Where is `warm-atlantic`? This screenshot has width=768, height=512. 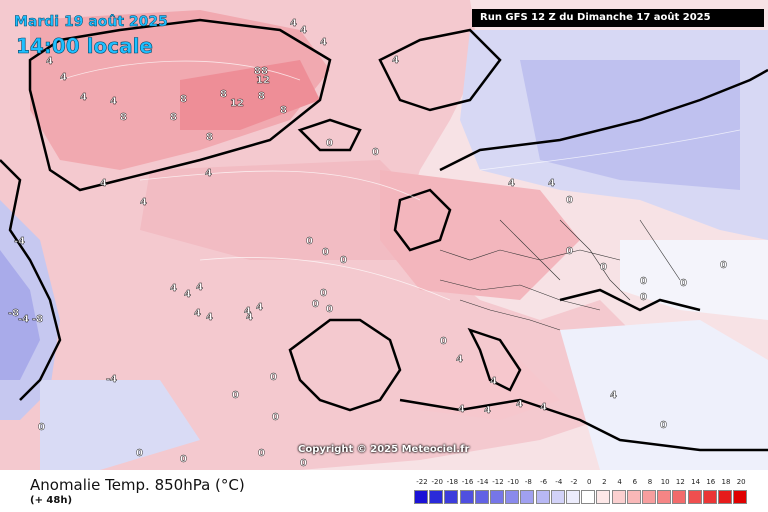
warm-atlantic is located at coordinates (285, 210).